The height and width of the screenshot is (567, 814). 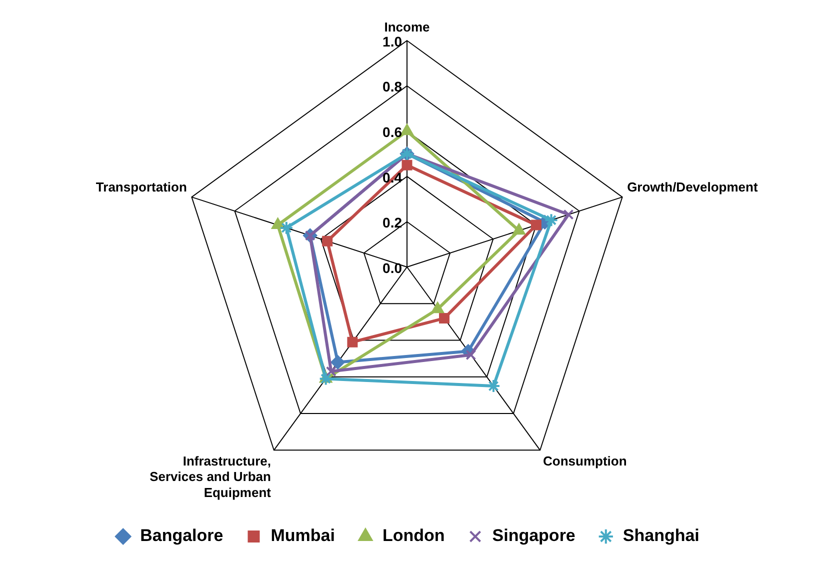 I want to click on legend-label: Shanghai, so click(x=661, y=536).